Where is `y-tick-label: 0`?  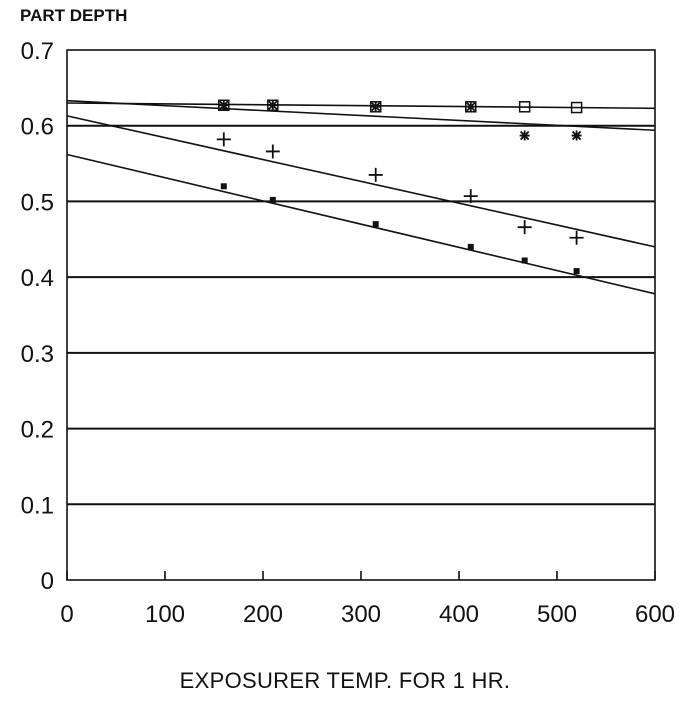 y-tick-label: 0 is located at coordinates (47, 581).